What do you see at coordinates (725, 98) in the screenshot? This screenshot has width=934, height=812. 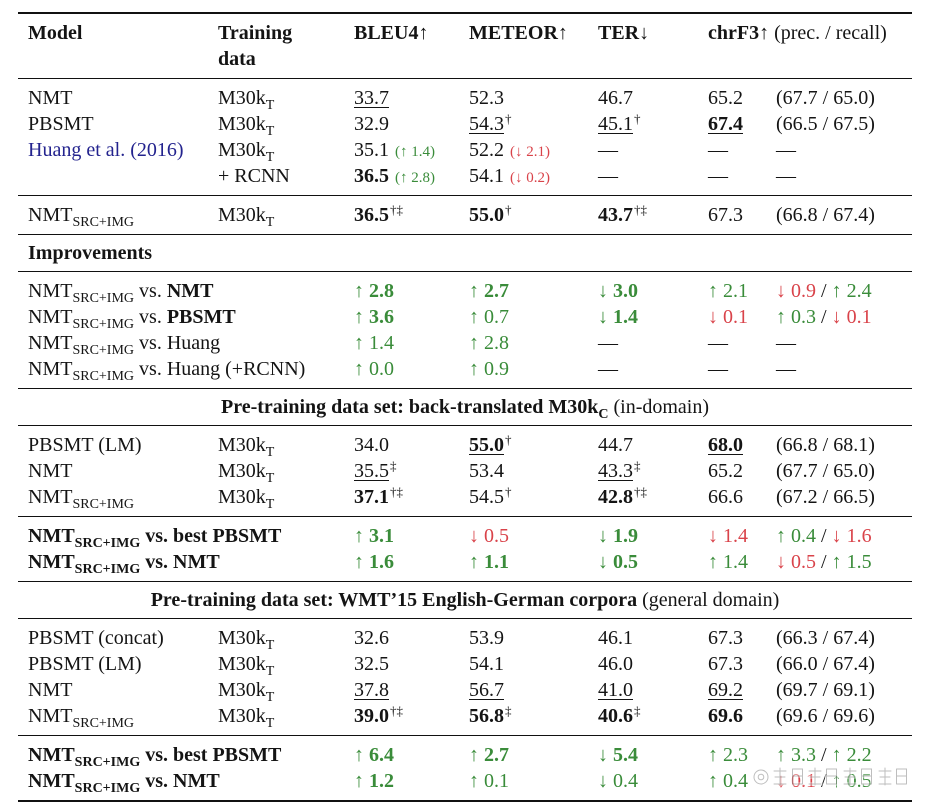 I see `chrf3-value: 65.2` at bounding box center [725, 98].